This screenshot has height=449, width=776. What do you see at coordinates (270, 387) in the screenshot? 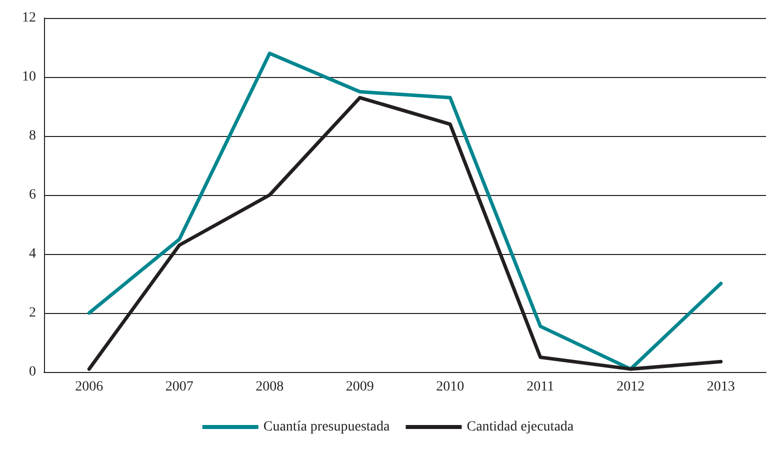
I see `x-tick-label: 2008` at bounding box center [270, 387].